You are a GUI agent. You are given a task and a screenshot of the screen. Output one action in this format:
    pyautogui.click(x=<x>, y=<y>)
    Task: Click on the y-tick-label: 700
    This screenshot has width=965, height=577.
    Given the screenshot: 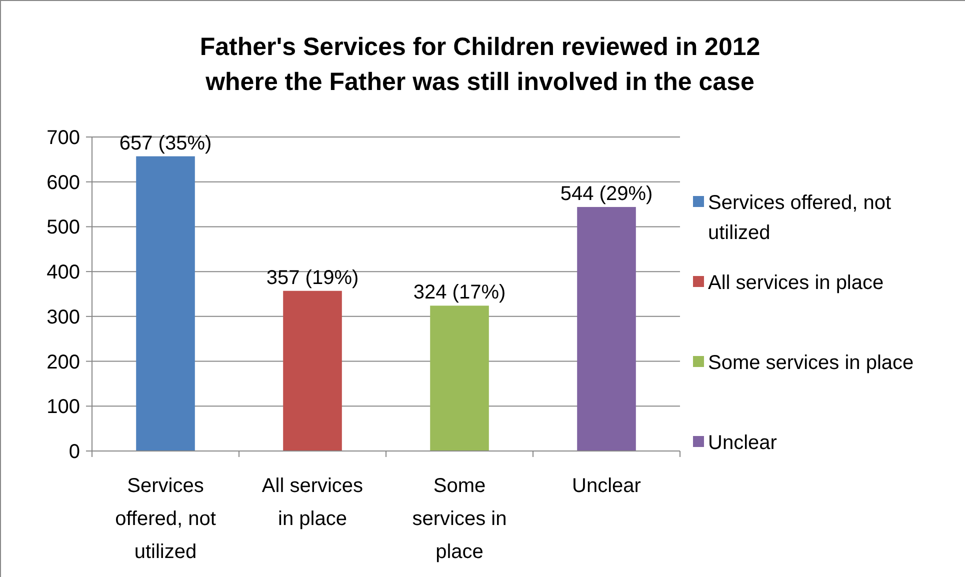 What is the action you would take?
    pyautogui.click(x=63, y=138)
    